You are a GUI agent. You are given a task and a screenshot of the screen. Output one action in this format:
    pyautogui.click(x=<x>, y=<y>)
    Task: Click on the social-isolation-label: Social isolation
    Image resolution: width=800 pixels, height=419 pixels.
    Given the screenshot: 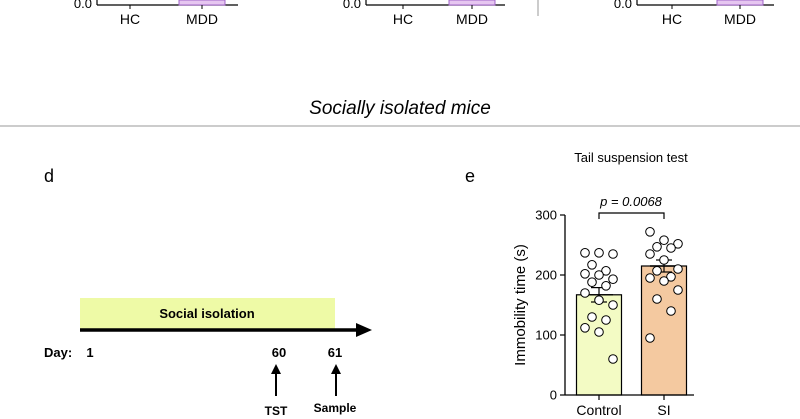 What is the action you would take?
    pyautogui.click(x=206, y=313)
    